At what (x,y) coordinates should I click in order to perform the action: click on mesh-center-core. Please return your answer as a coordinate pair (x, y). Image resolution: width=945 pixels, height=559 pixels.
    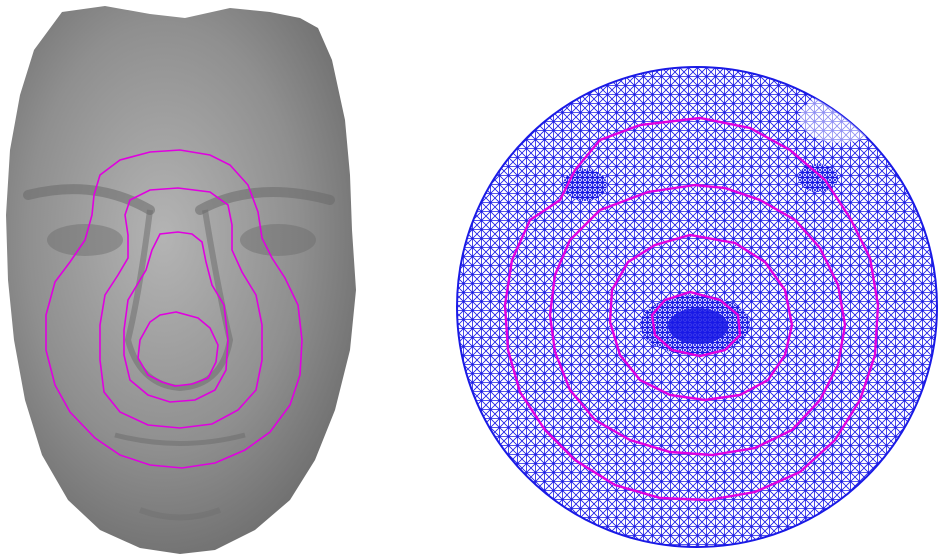
    Looking at the image, I should click on (698, 326).